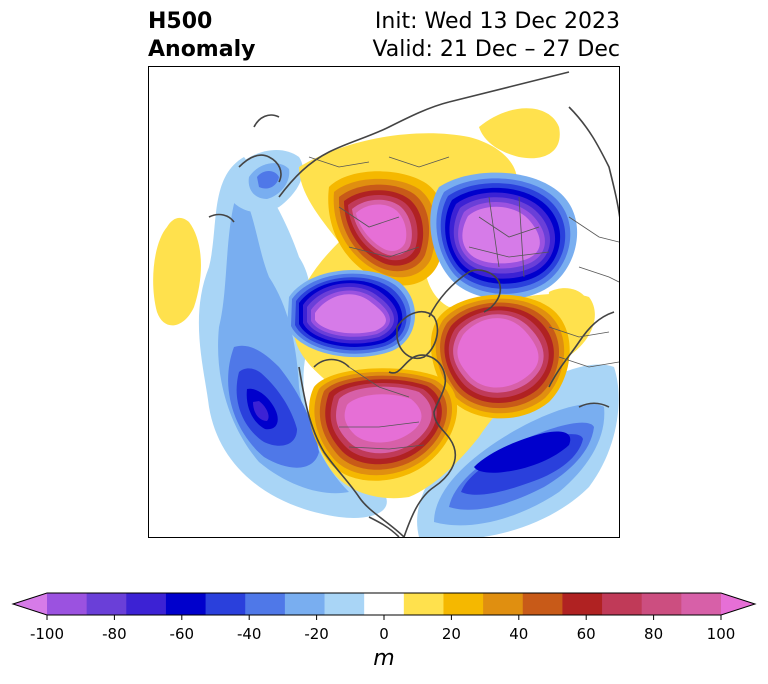 Image resolution: width=768 pixels, height=684 pixels. What do you see at coordinates (47, 634) in the screenshot?
I see `colorbar-tick-label: -100` at bounding box center [47, 634].